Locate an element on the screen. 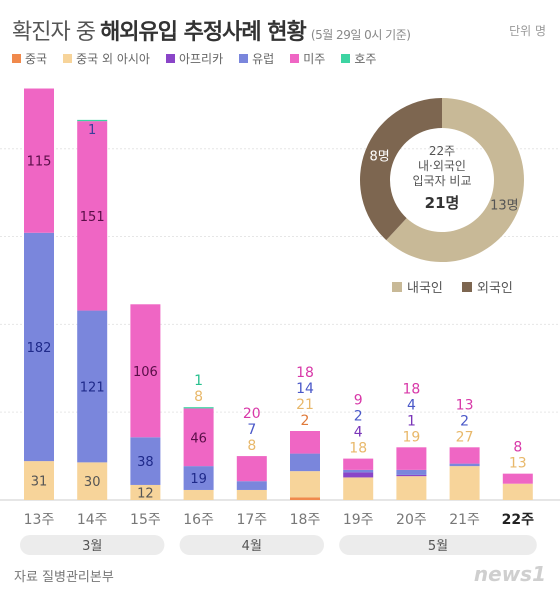 Image resolution: width=560 pixels, height=598 pixels. x-tick-label: 18주 is located at coordinates (305, 520).